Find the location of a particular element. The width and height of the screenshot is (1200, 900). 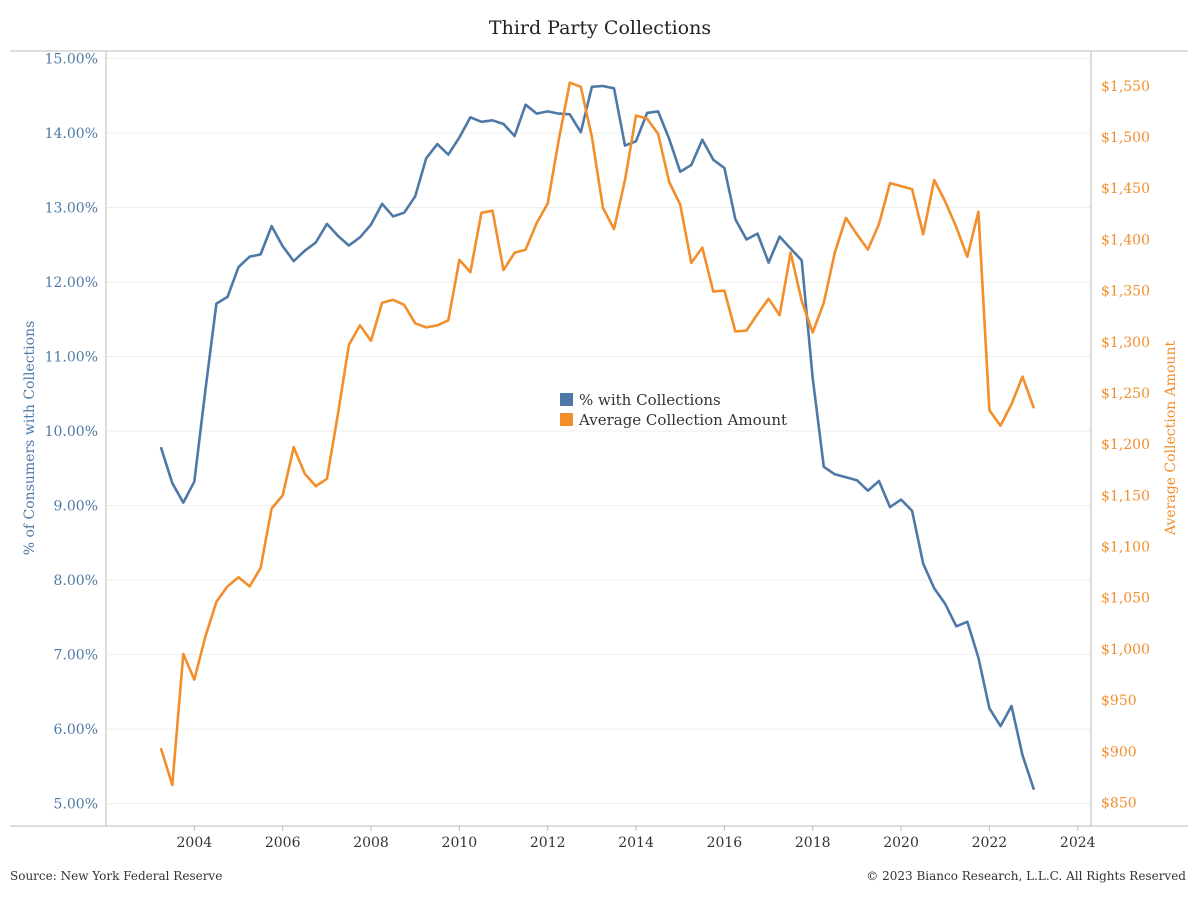

x-tick-label: 2004 is located at coordinates (195, 843).